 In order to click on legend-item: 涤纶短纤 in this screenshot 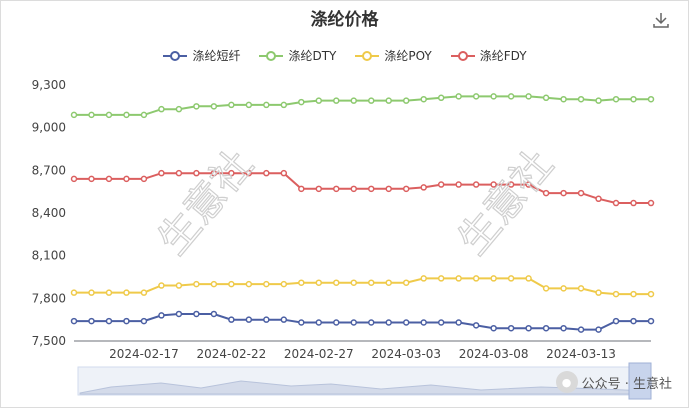, I will do `click(201, 55)`.